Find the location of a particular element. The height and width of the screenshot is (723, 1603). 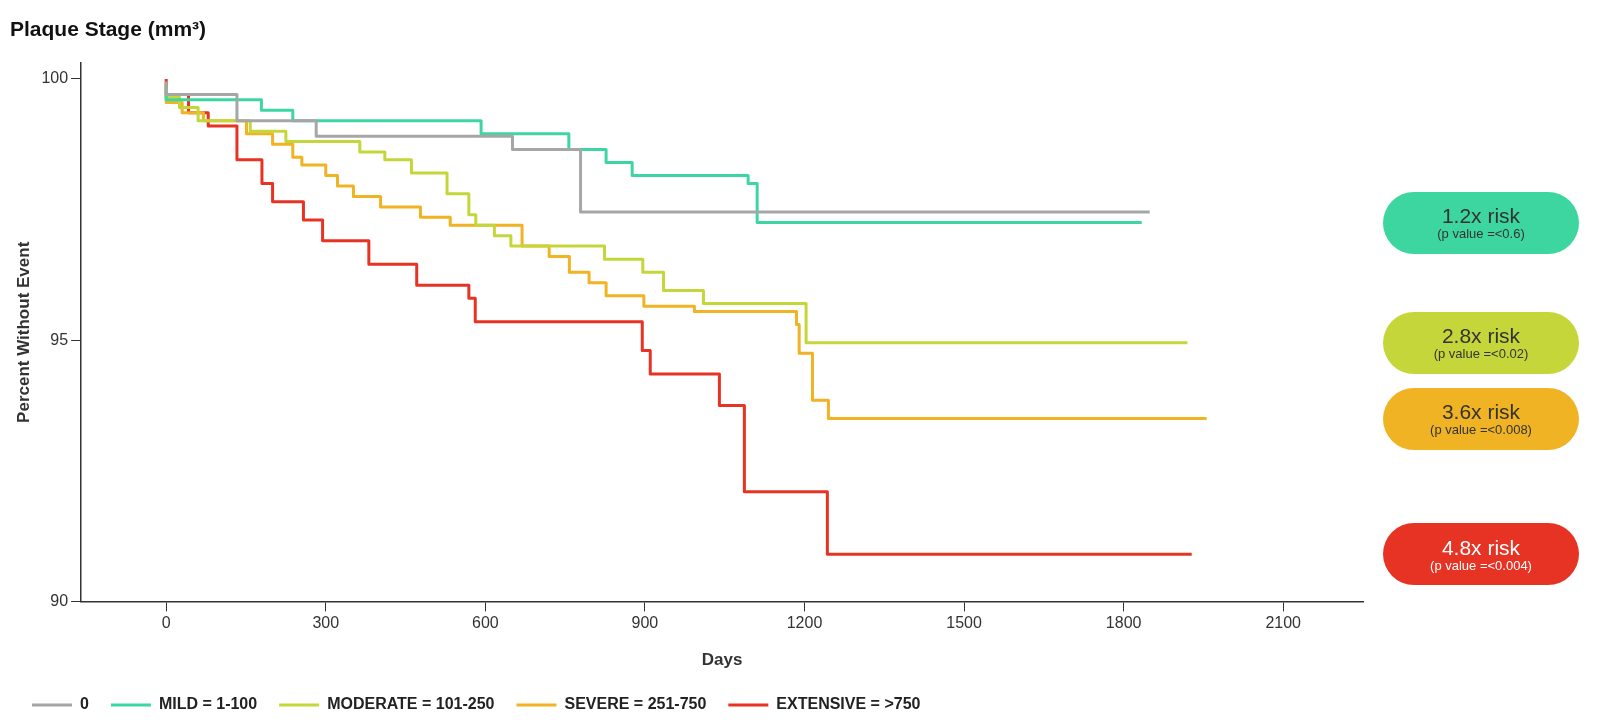

legend-label: MODERATE = 101-250 is located at coordinates (411, 704).